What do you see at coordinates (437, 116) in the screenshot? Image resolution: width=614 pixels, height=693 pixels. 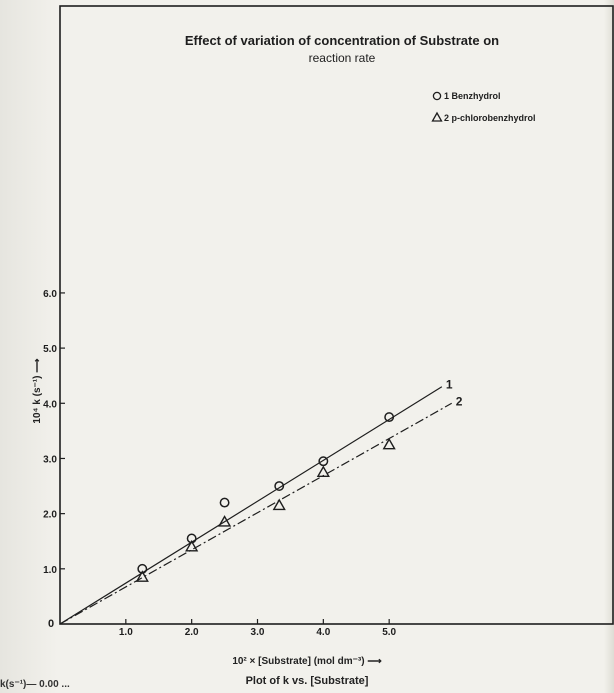 I see `legend-triangle-icon` at bounding box center [437, 116].